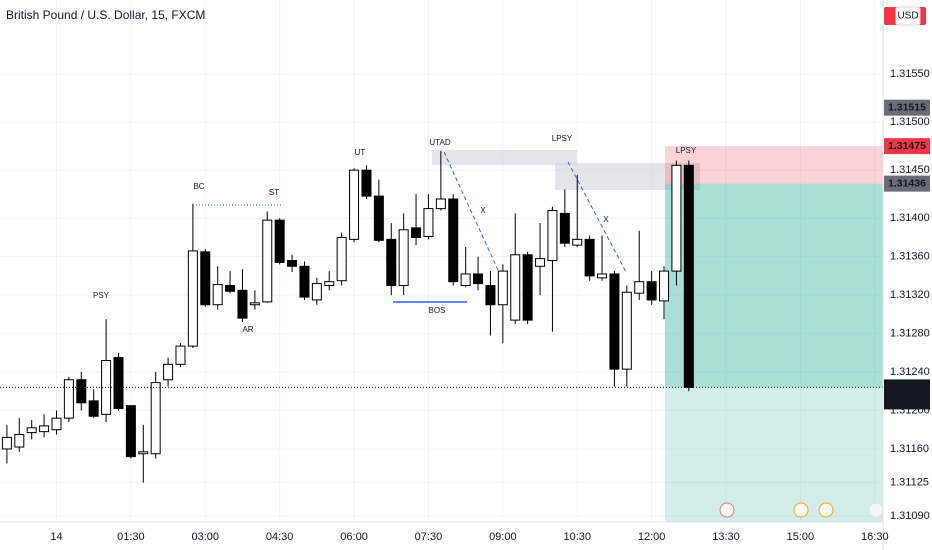  I want to click on currency-button, so click(908, 16).